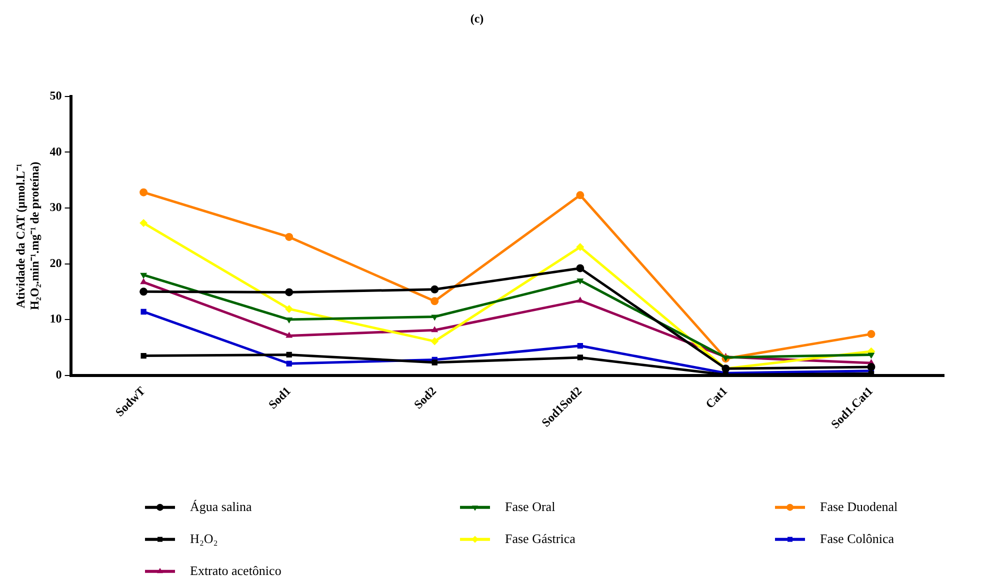  I want to click on legend-label: Fase Gástrica, so click(540, 538).